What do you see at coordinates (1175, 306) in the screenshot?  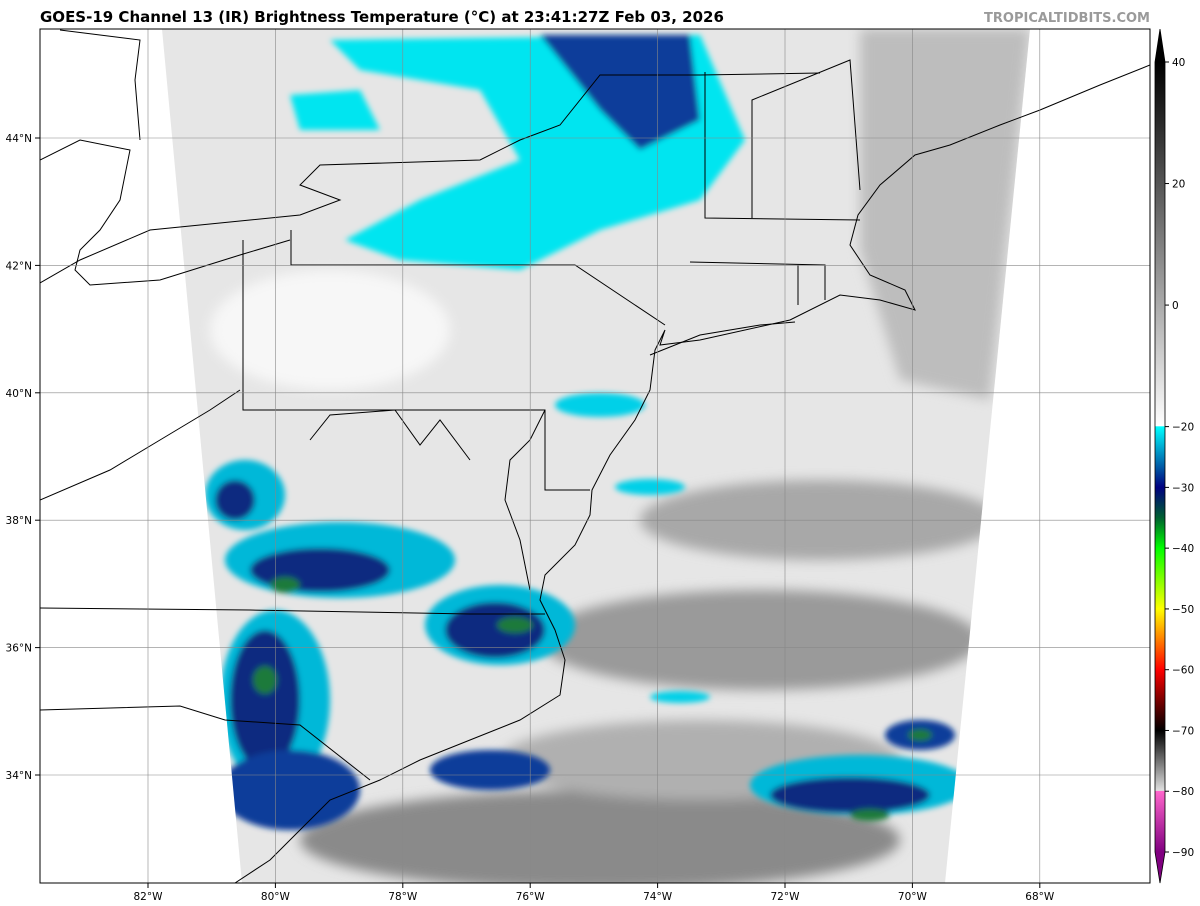 I see `colorbar-tick-label: 0` at bounding box center [1175, 306].